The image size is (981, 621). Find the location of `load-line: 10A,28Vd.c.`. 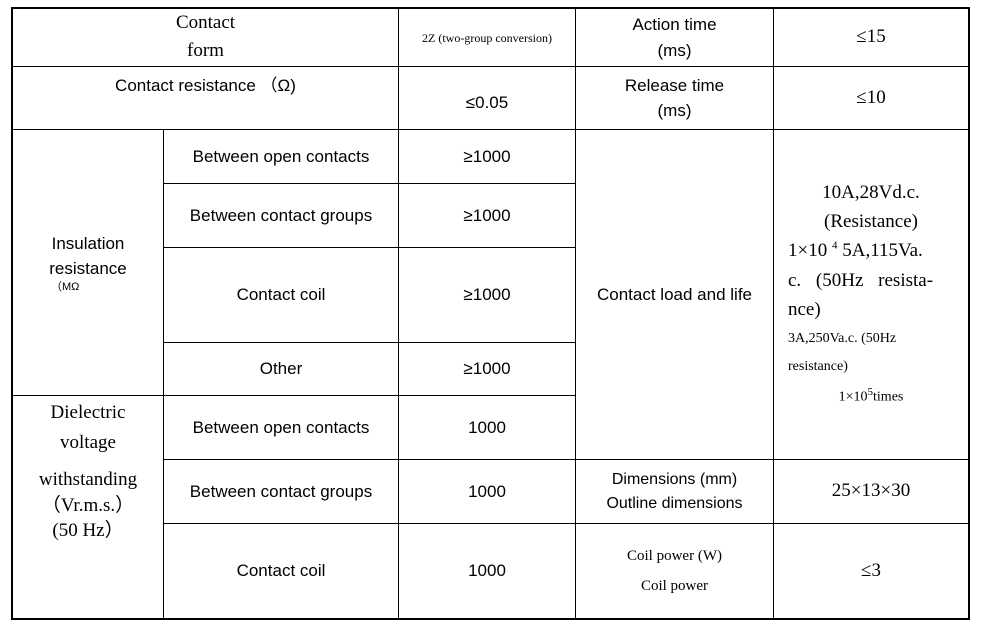

load-line: 10A,28Vd.c. is located at coordinates (871, 192).